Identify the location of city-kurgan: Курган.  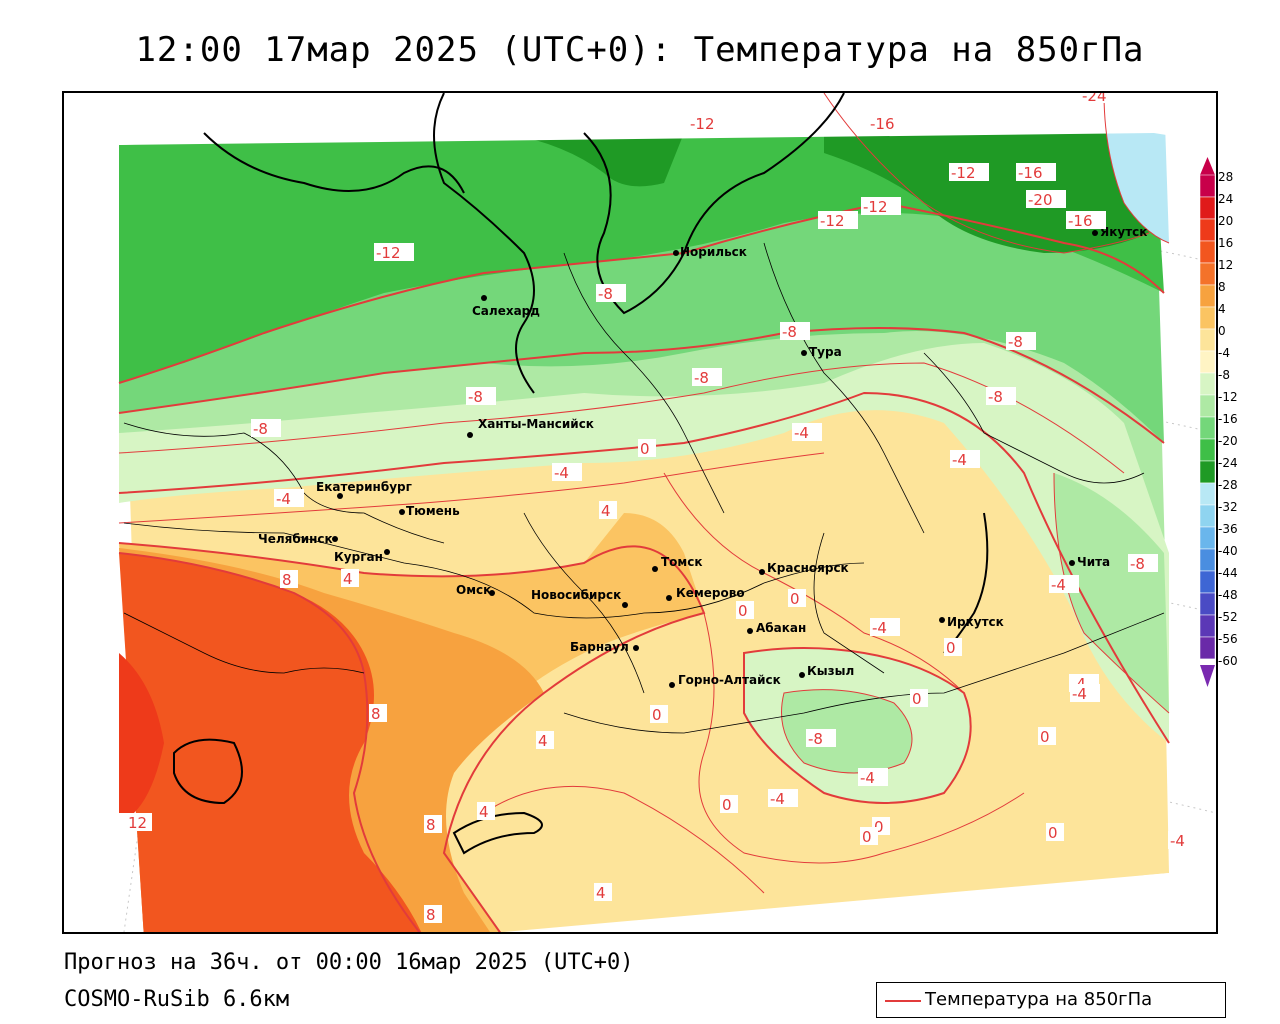
(362, 556).